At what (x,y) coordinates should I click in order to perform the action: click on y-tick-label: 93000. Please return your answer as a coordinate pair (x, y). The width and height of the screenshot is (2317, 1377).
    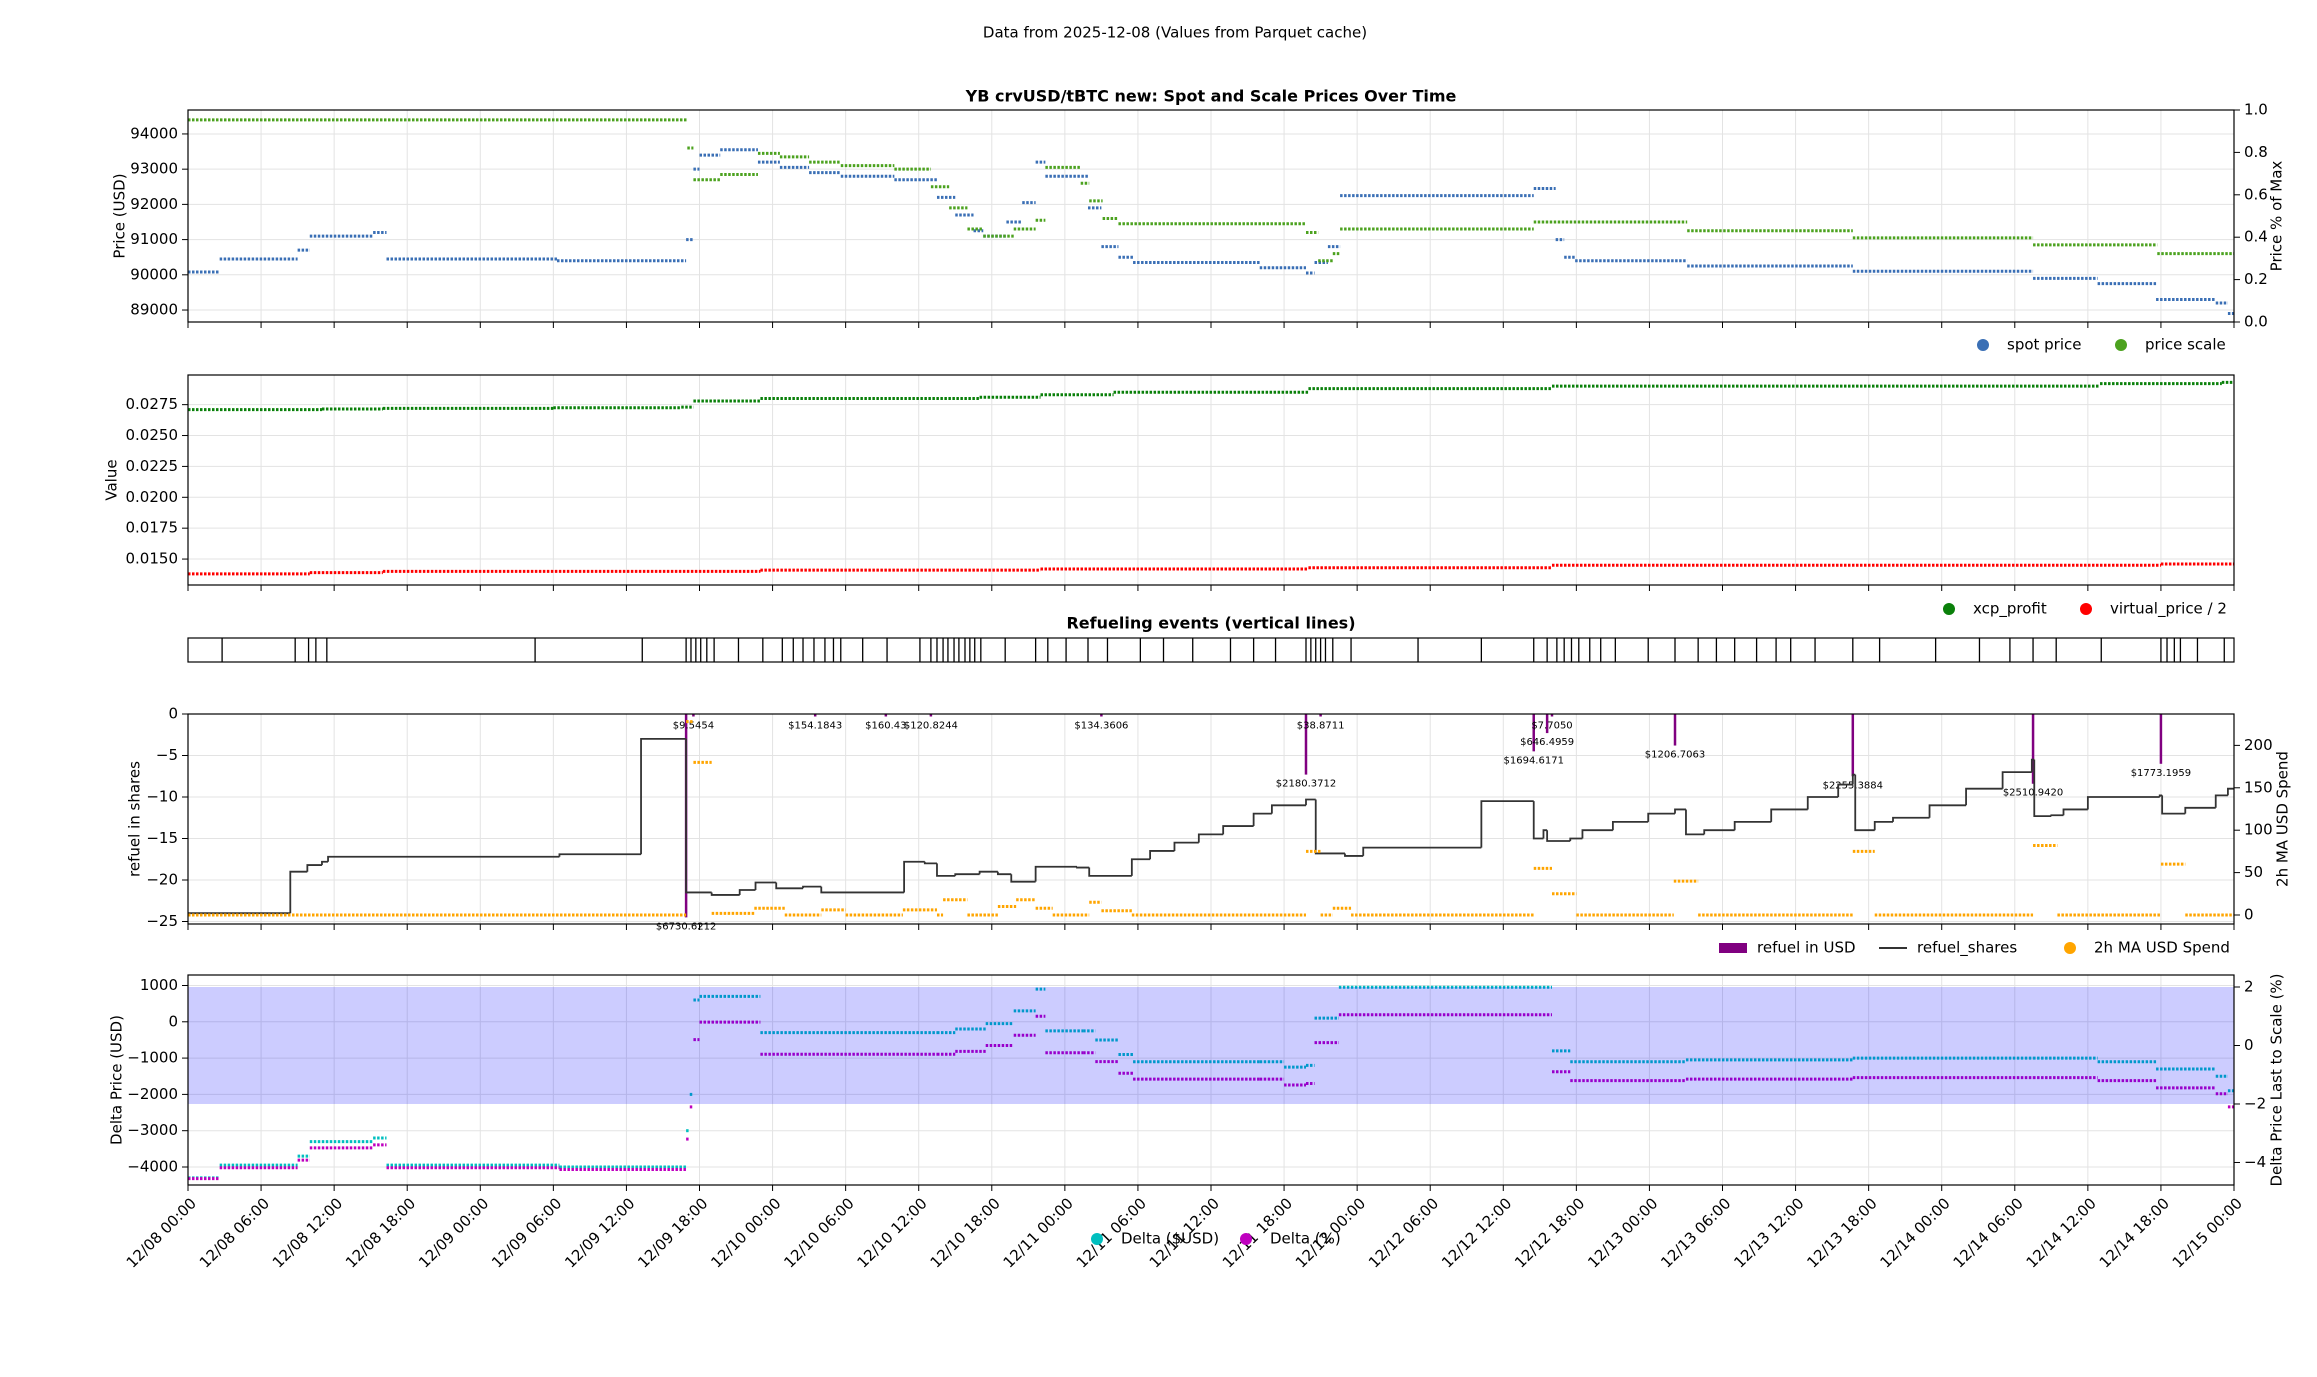
    Looking at the image, I should click on (154, 169).